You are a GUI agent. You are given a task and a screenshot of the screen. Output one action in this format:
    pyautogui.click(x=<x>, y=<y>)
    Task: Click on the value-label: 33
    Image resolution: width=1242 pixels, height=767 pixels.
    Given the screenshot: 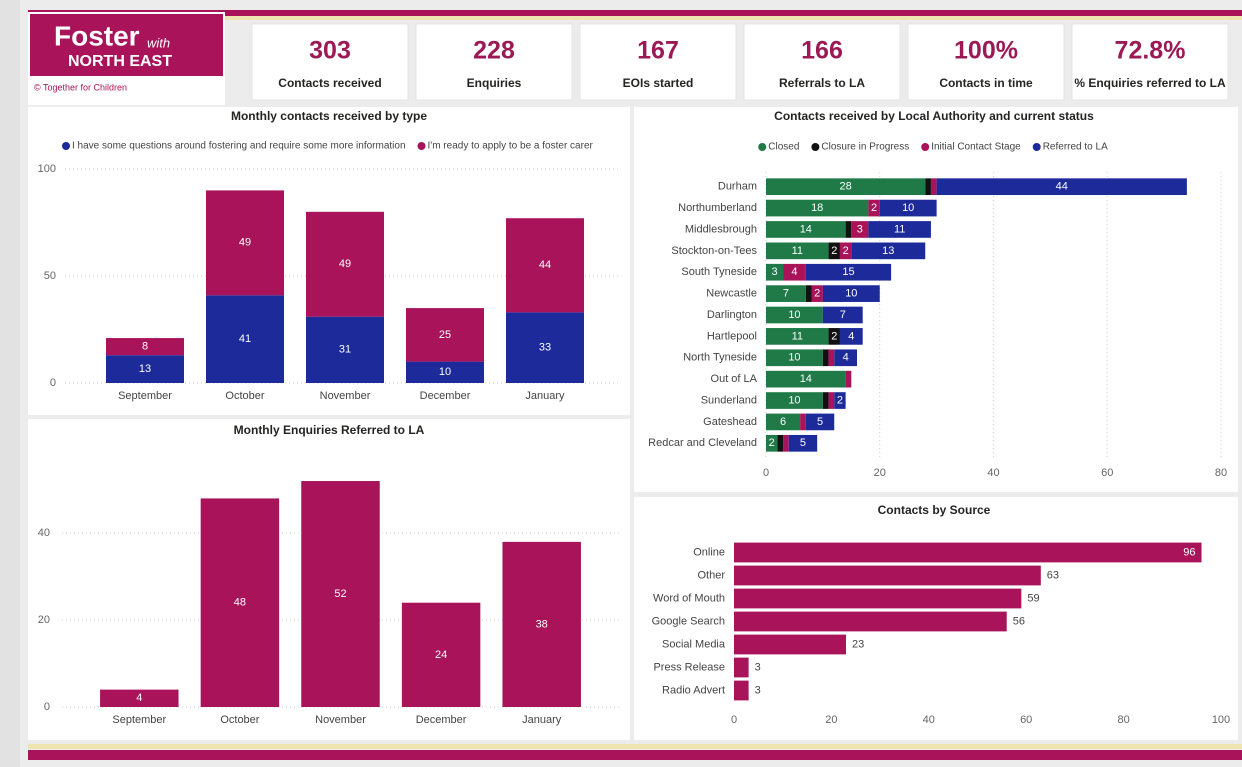 What is the action you would take?
    pyautogui.click(x=545, y=348)
    